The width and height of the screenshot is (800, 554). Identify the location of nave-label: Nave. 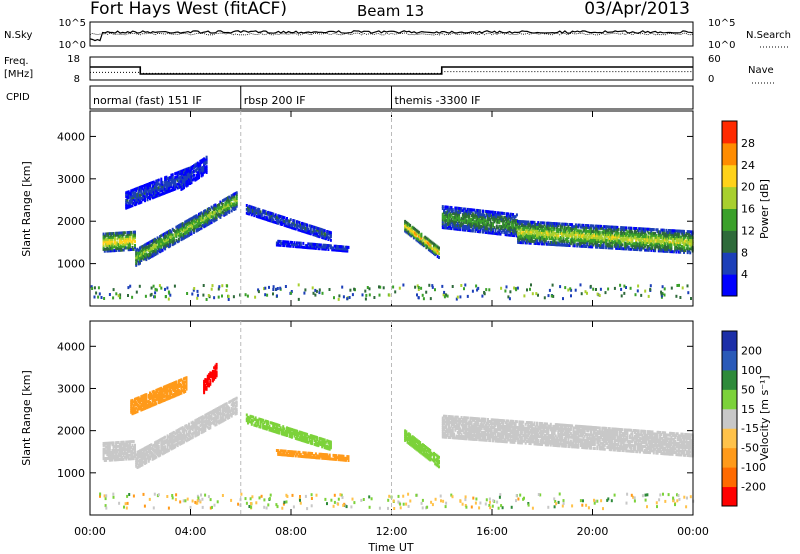
(761, 70).